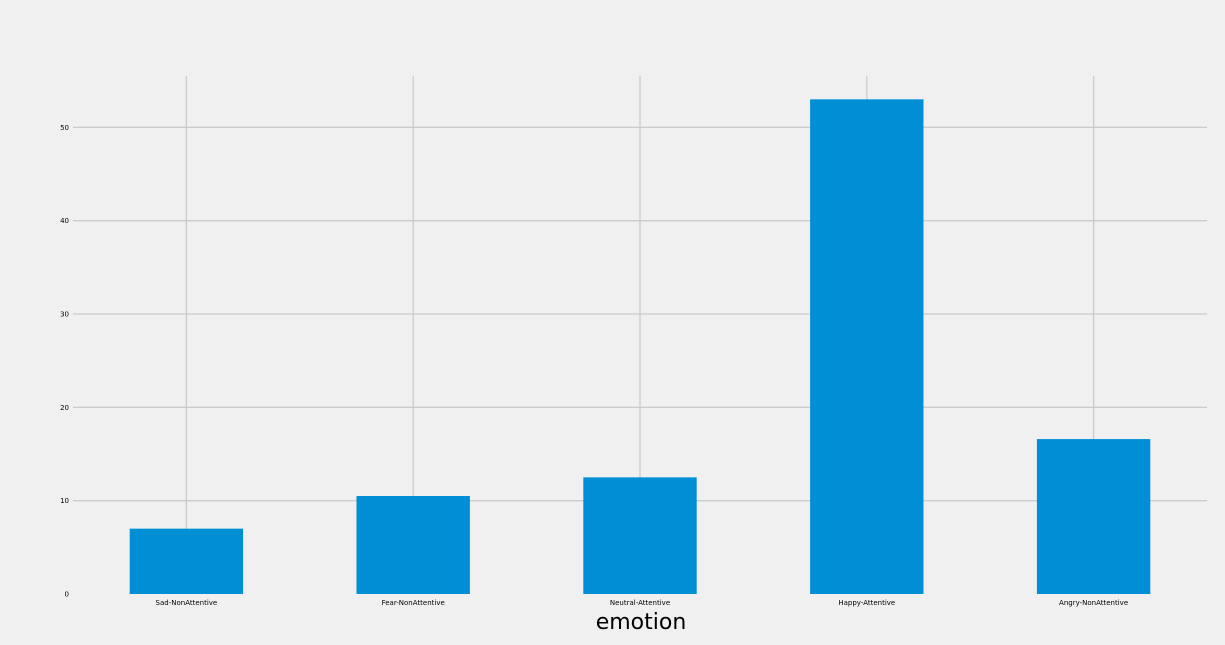 The image size is (1225, 645). I want to click on y-tick-label: 0, so click(67, 595).